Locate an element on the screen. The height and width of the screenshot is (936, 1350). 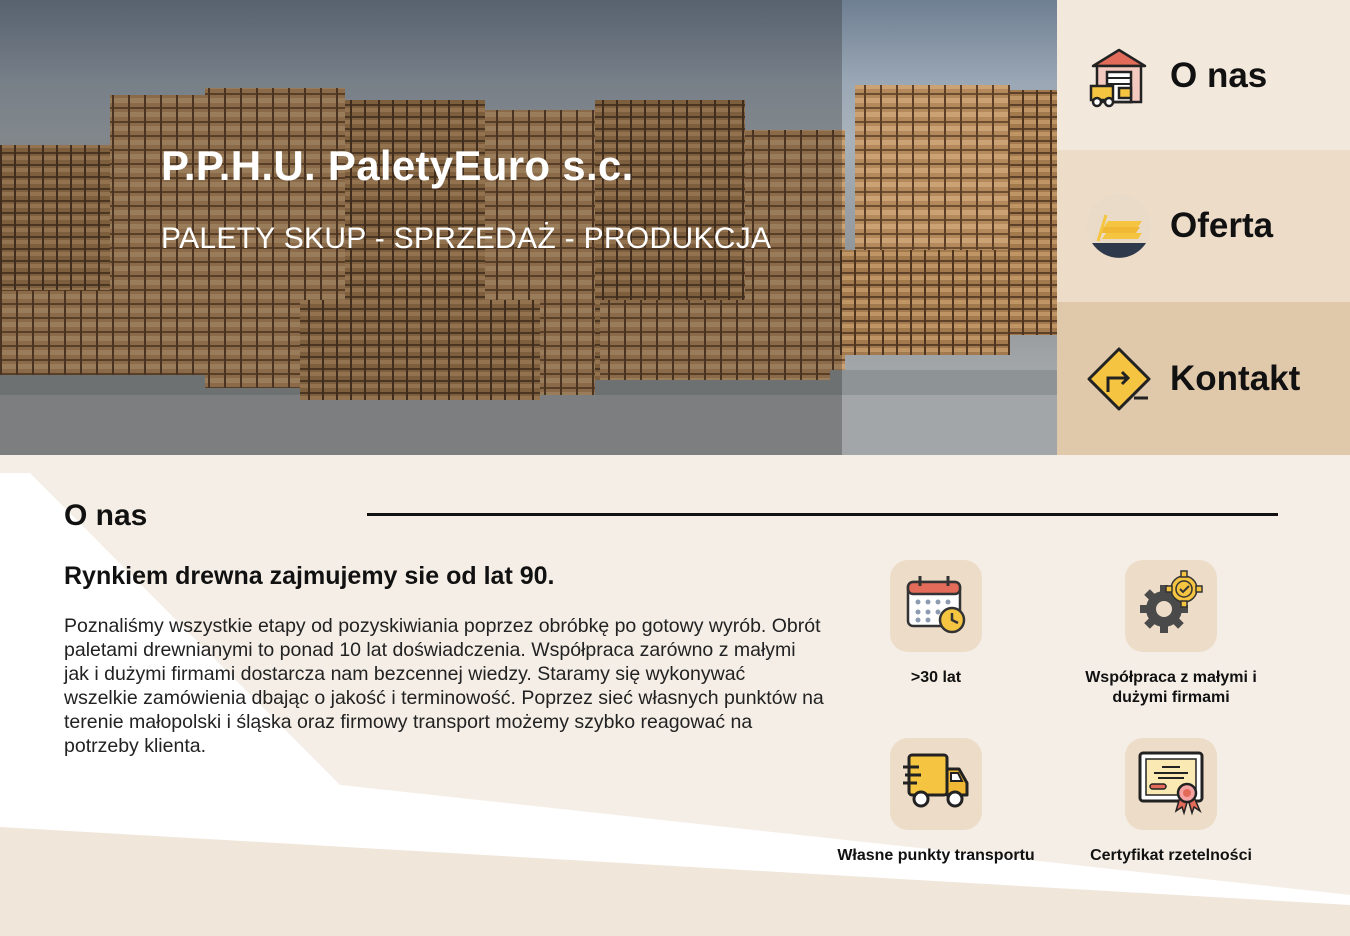
calendar-clock-icon is located at coordinates (936, 606).